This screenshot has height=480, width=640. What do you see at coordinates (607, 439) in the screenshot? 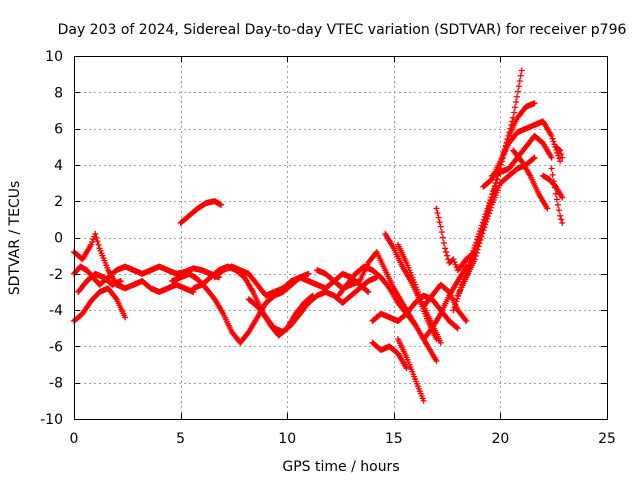
I see `x-tick-label: 25` at bounding box center [607, 439].